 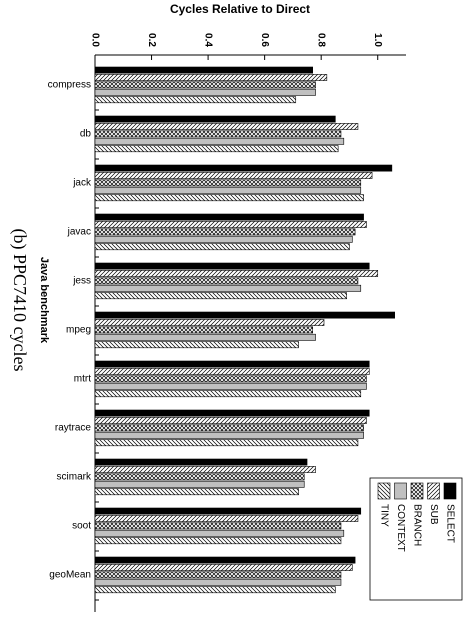 What do you see at coordinates (377, 40) in the screenshot?
I see `x-tick-label: 1.0` at bounding box center [377, 40].